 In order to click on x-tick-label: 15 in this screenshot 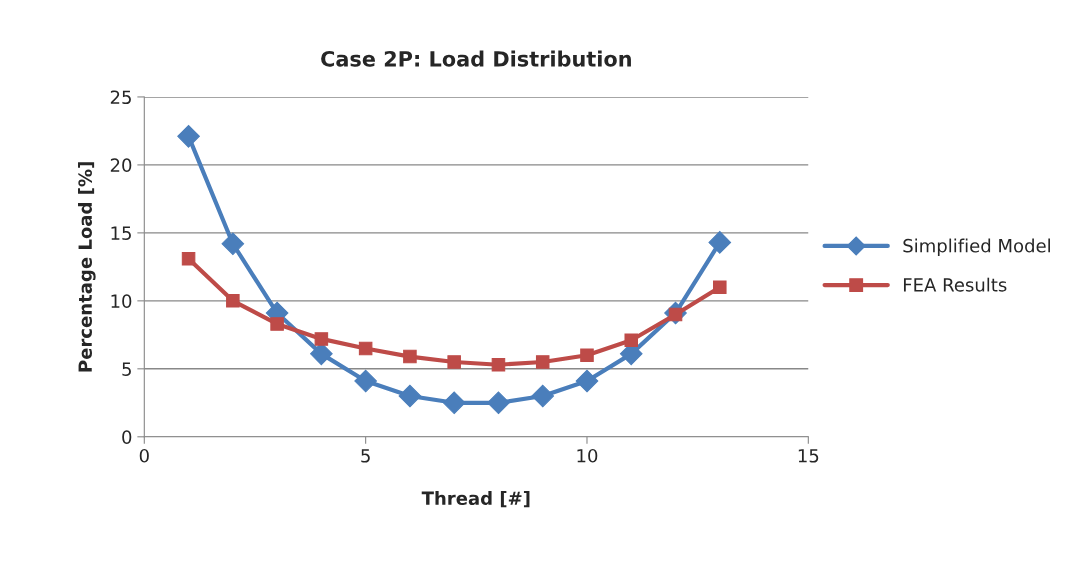, I will do `click(808, 456)`.